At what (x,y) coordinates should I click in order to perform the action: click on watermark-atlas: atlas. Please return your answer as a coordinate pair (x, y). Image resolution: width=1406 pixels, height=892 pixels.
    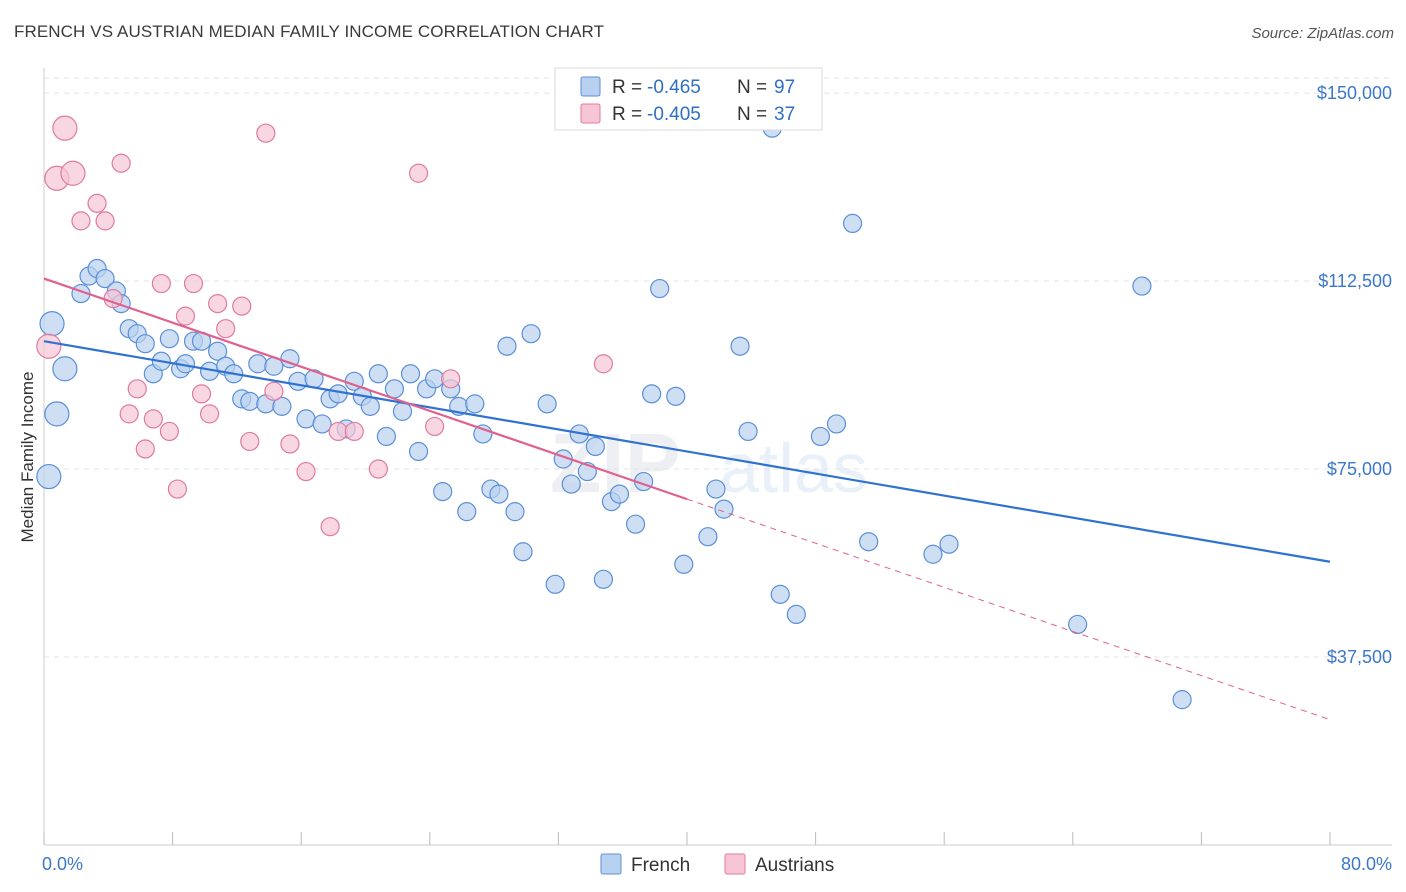
    Looking at the image, I should click on (794, 468).